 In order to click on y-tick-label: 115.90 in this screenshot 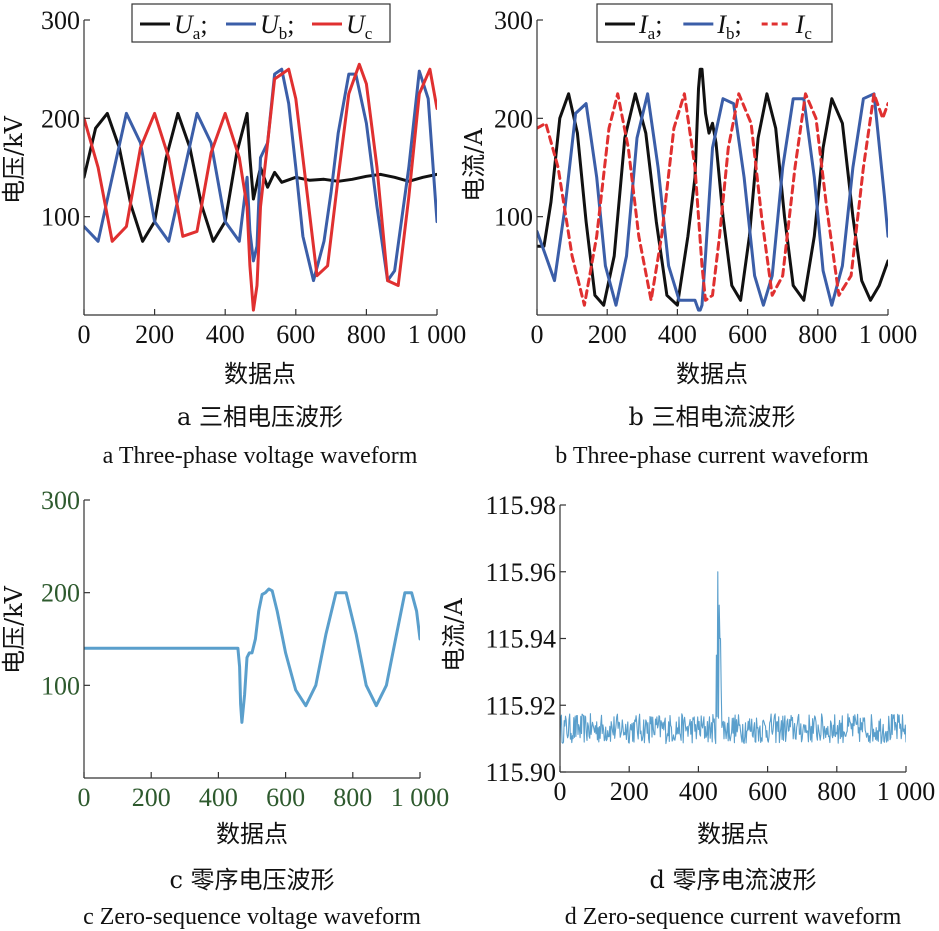, I will do `click(520, 772)`.